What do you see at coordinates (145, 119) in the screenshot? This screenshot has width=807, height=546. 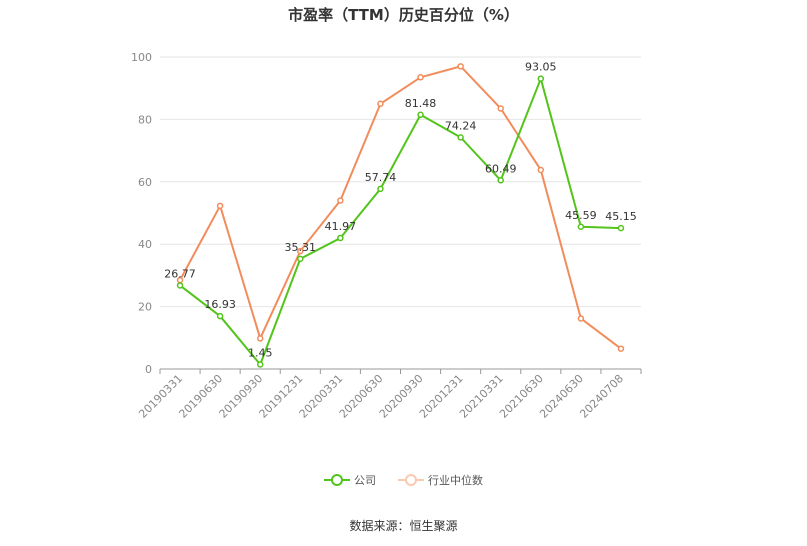 I see `y-tick-label: 80` at bounding box center [145, 119].